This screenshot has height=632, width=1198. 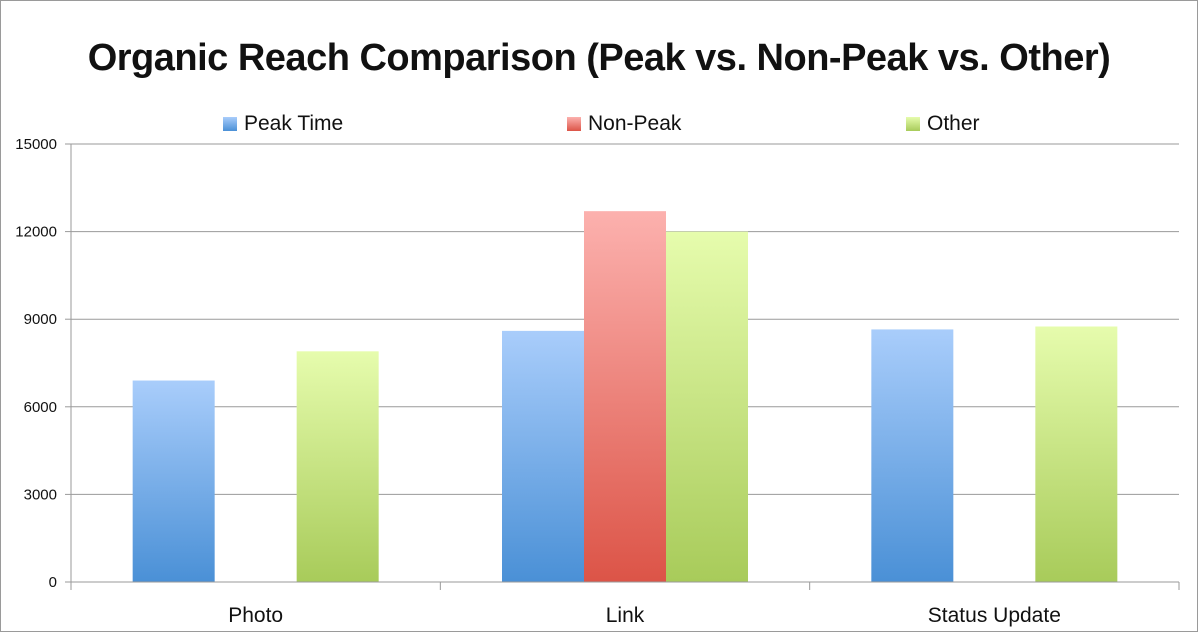 What do you see at coordinates (36, 232) in the screenshot?
I see `y-tick-label: 12000` at bounding box center [36, 232].